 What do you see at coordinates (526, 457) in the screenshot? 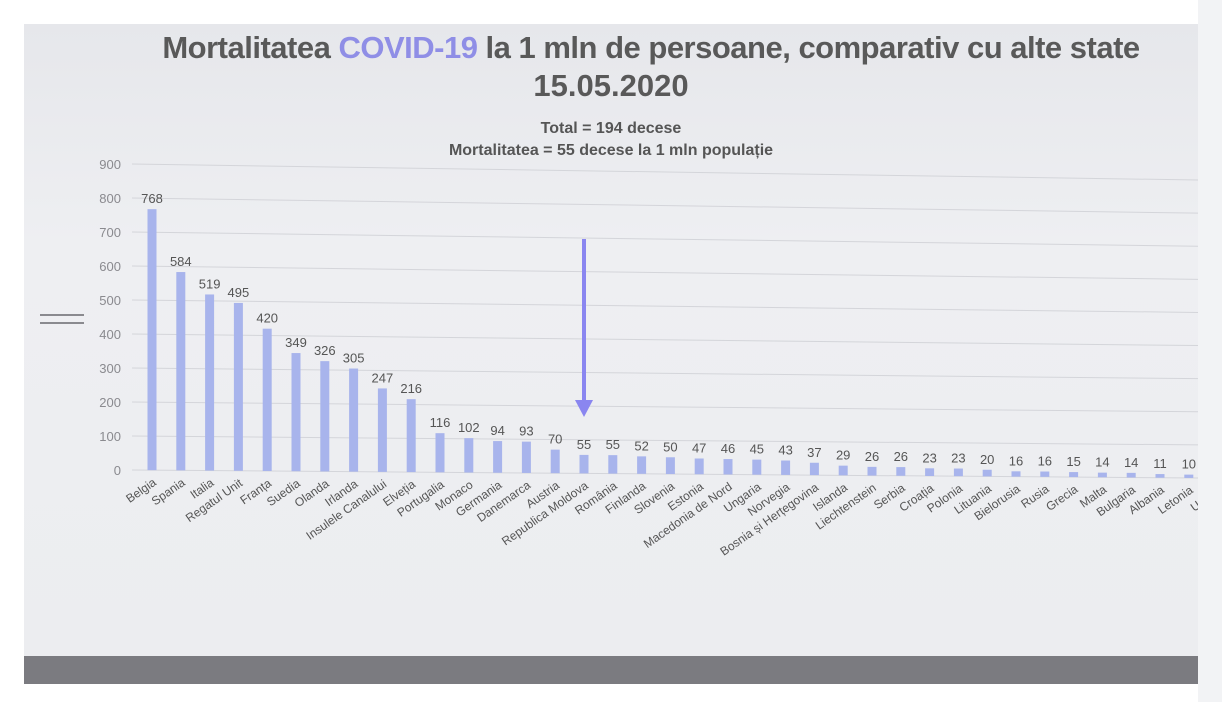
I see `bar-danemarca` at bounding box center [526, 457].